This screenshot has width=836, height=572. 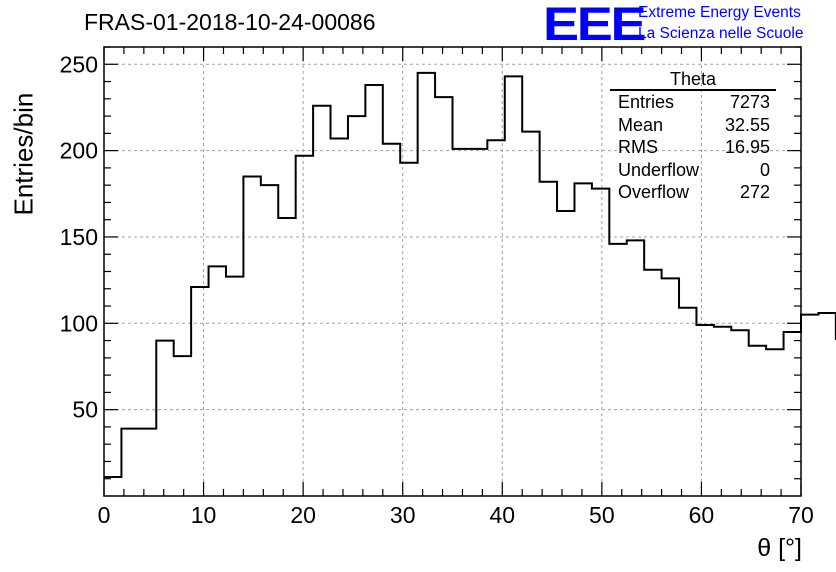 What do you see at coordinates (693, 80) in the screenshot?
I see `stats-title: Theta` at bounding box center [693, 80].